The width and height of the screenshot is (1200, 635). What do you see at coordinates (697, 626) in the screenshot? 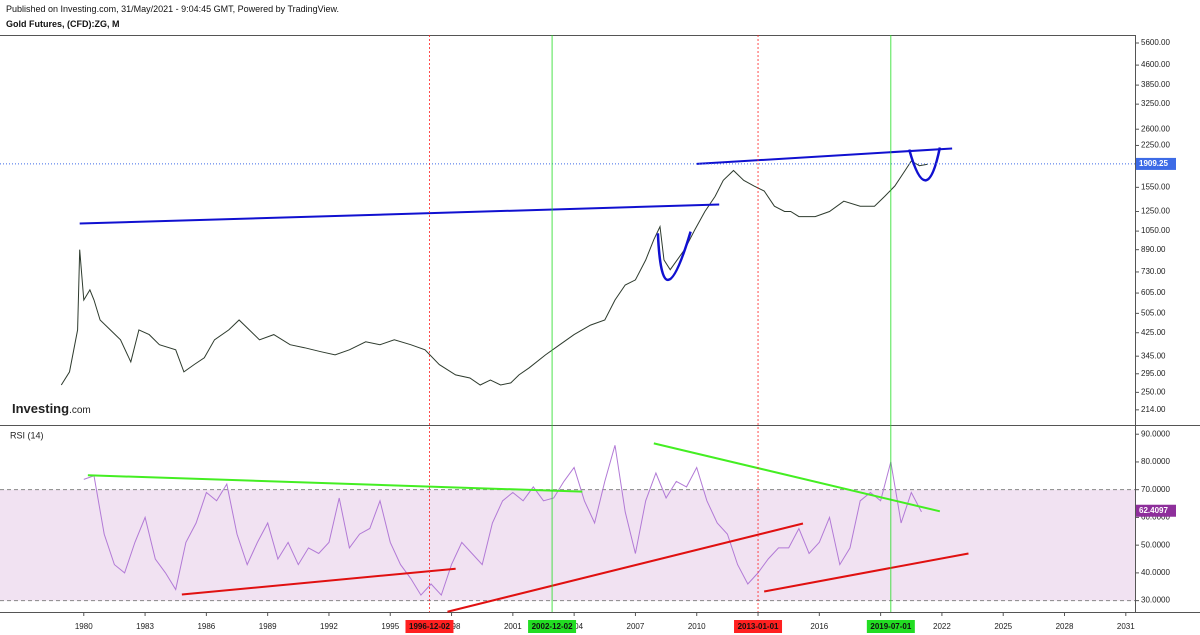
I see `x-tick-label: 2010` at bounding box center [697, 626].